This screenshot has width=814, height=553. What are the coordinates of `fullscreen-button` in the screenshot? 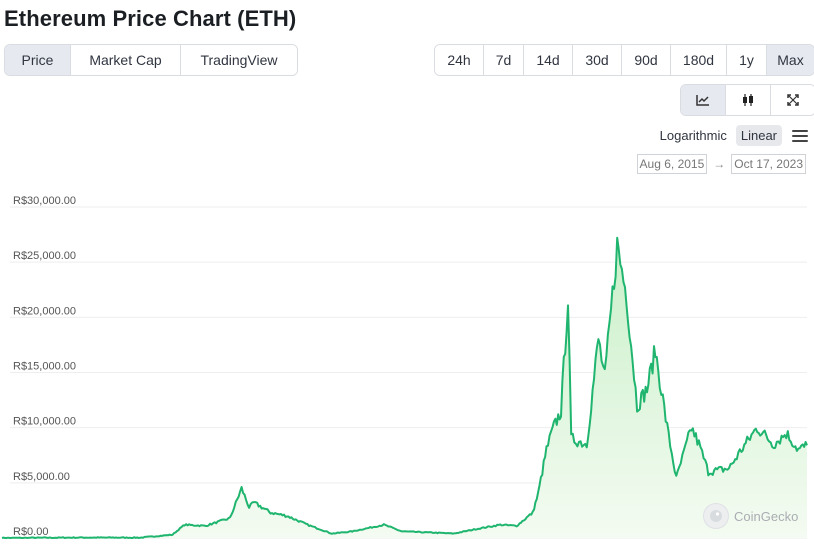 It's located at (792, 100).